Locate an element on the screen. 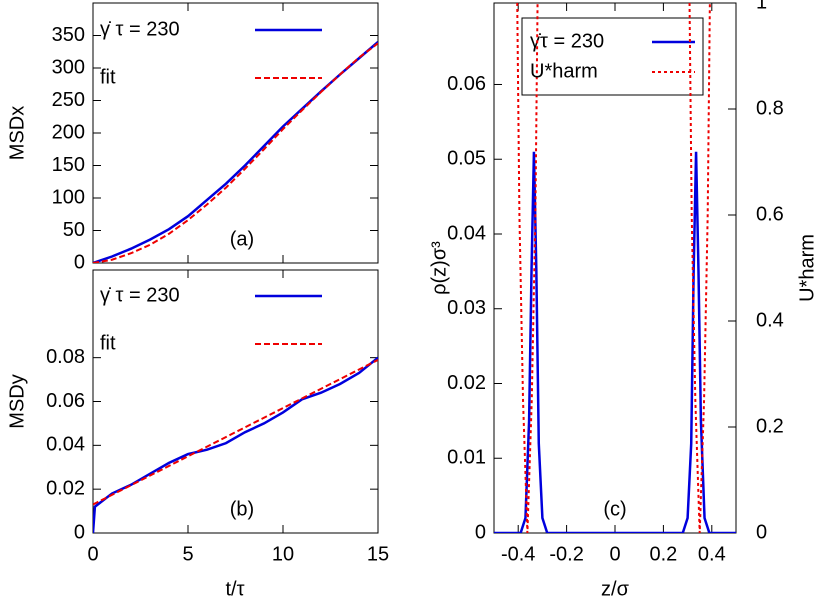 The image size is (830, 603). x-axis-label: t/τ is located at coordinates (234, 589).